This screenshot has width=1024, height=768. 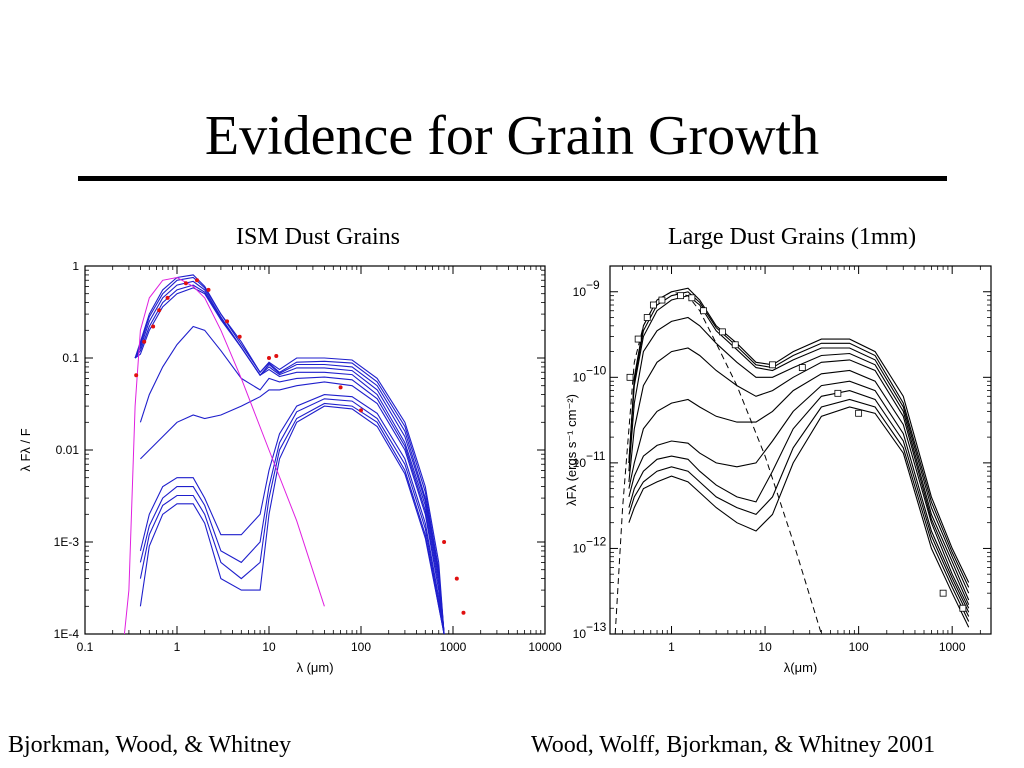 I want to click on x-tick-label: 0.1, so click(x=85, y=647).